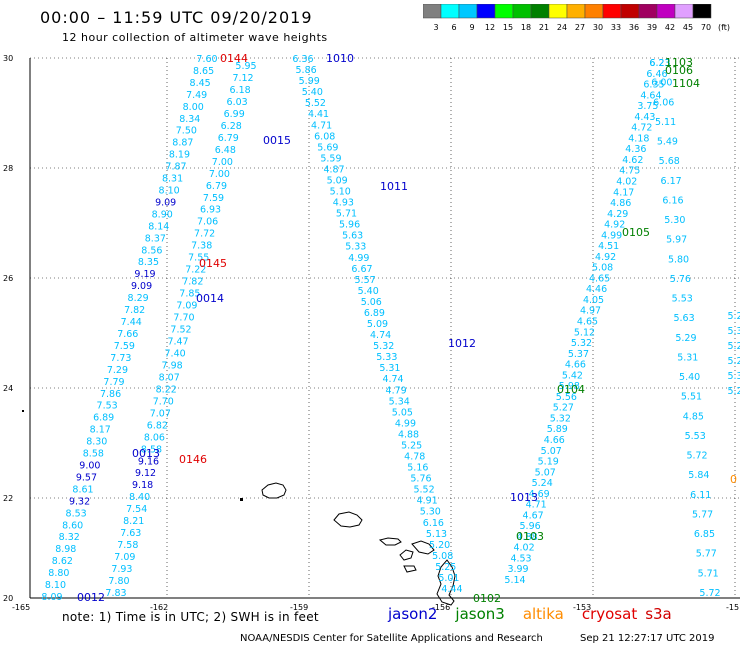 This screenshot has width=740, height=650. I want to click on legend-label: 36, so click(634, 27).